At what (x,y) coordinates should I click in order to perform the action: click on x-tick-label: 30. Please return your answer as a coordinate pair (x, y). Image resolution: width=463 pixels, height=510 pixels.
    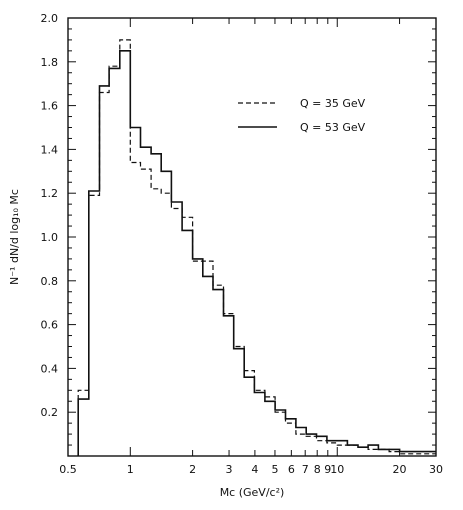
    Looking at the image, I should click on (436, 469).